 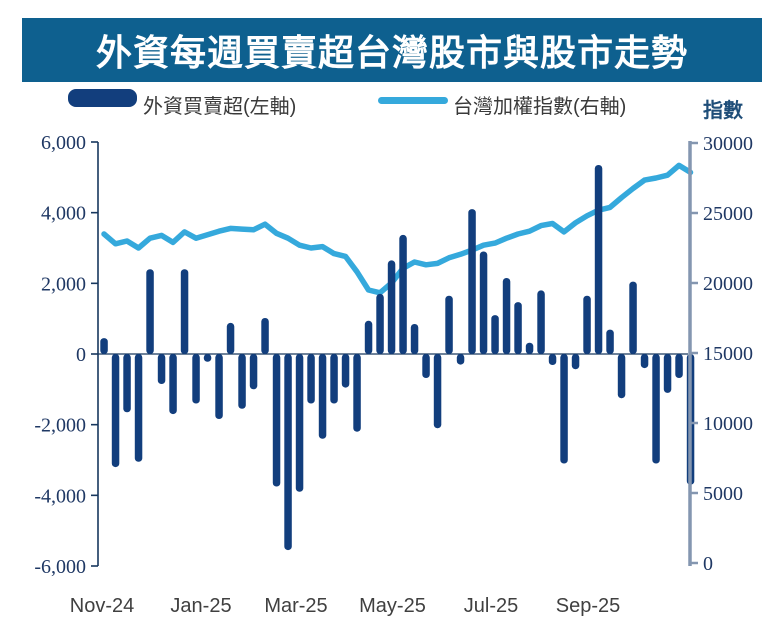 What do you see at coordinates (723, 494) in the screenshot?
I see `right-axis-tick-label: 5000` at bounding box center [723, 494].